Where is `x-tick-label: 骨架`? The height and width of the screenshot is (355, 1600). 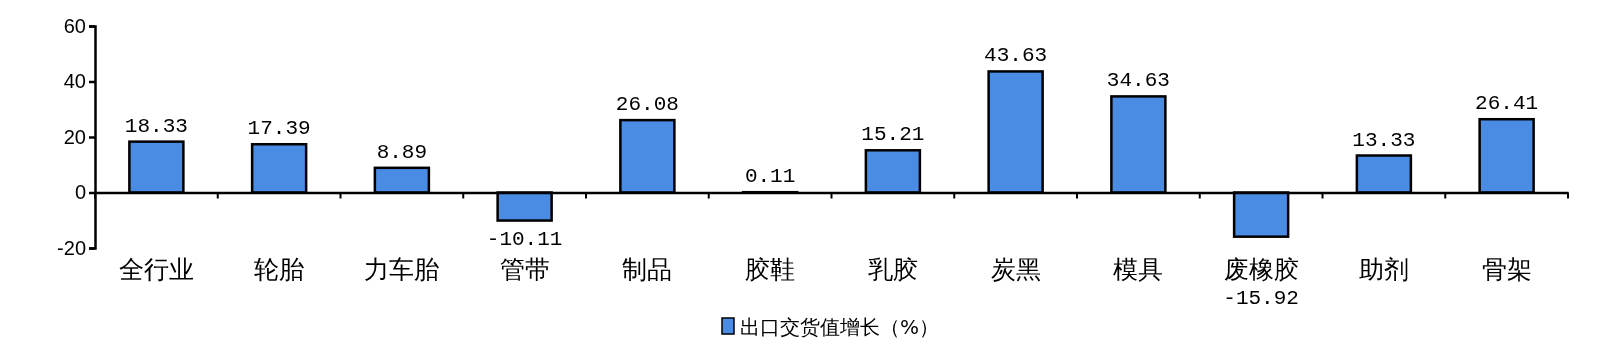 x-tick-label: 骨架 is located at coordinates (1506, 269).